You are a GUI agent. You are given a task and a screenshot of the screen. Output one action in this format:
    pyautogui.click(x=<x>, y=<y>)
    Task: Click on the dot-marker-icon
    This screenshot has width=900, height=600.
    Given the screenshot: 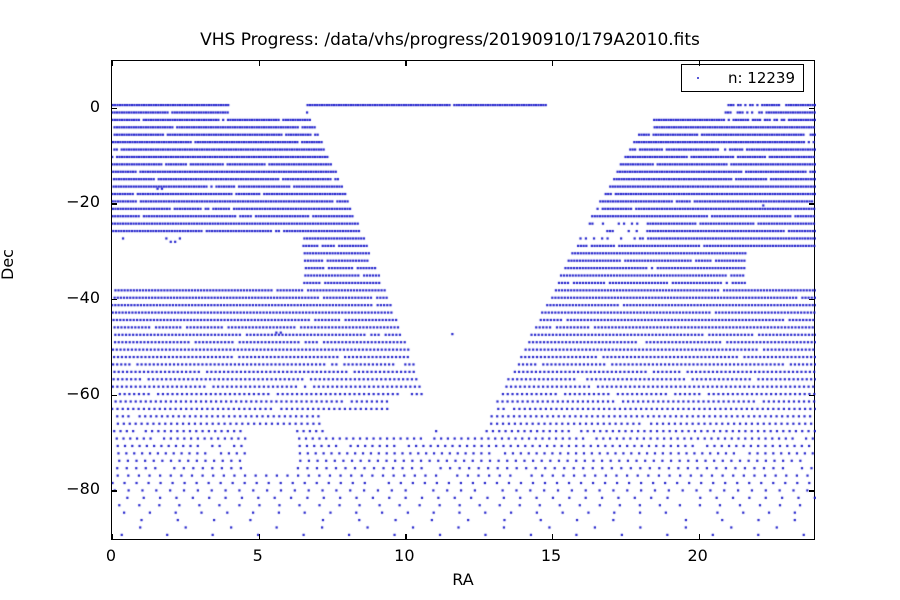 What is the action you would take?
    pyautogui.click(x=699, y=78)
    